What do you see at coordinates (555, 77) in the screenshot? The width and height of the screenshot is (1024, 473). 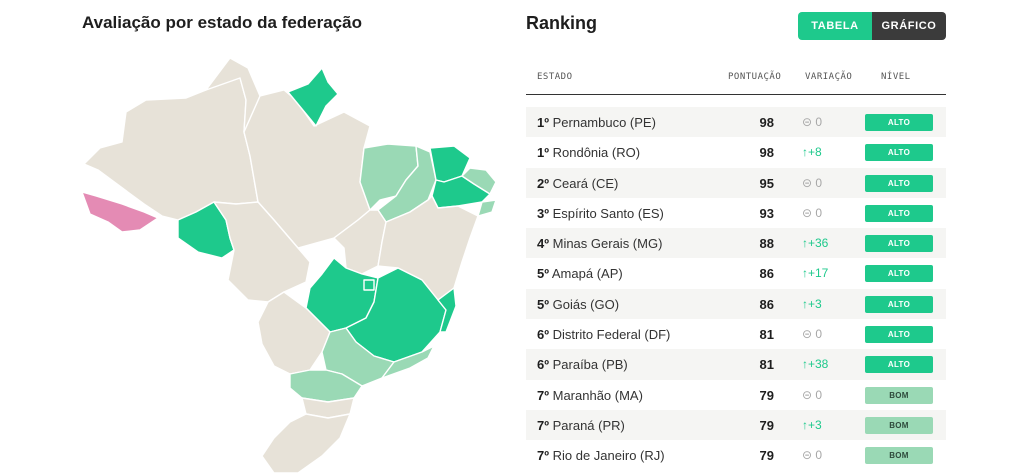 I see `header-estado: ESTADO` at bounding box center [555, 77].